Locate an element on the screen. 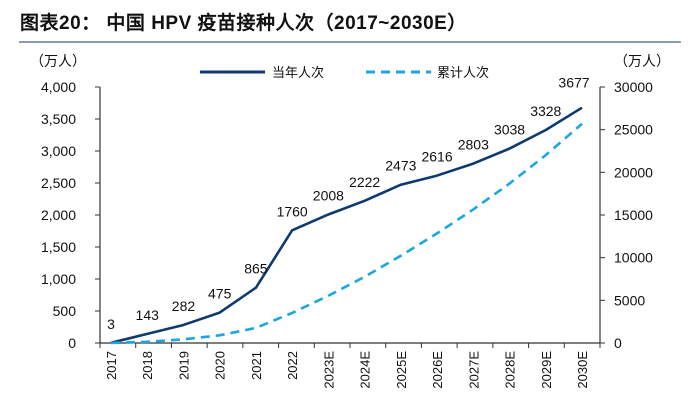  y-right-tick-label: 20000 is located at coordinates (633, 172).